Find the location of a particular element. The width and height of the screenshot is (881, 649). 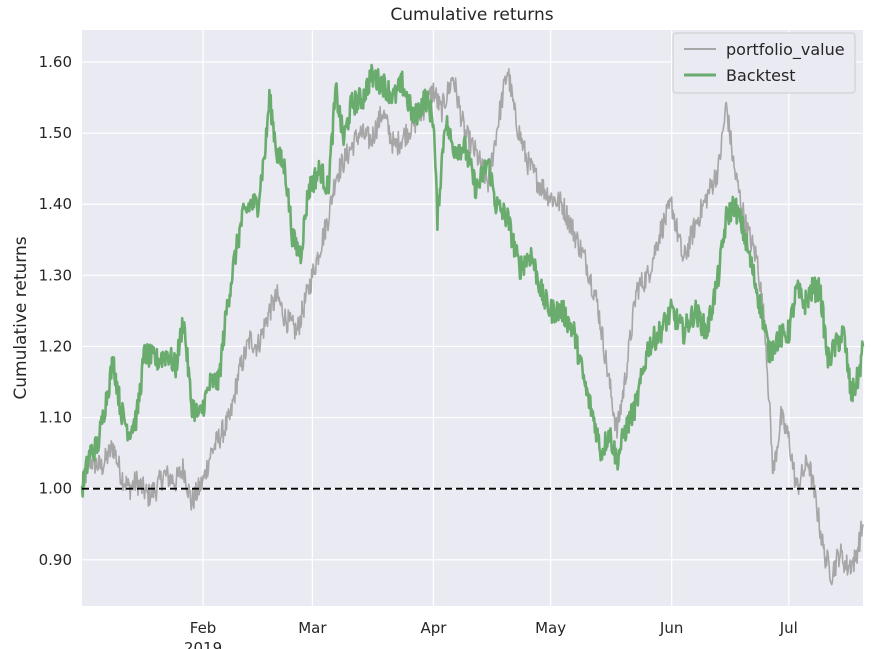

x-tick-label: Jun is located at coordinates (671, 628).